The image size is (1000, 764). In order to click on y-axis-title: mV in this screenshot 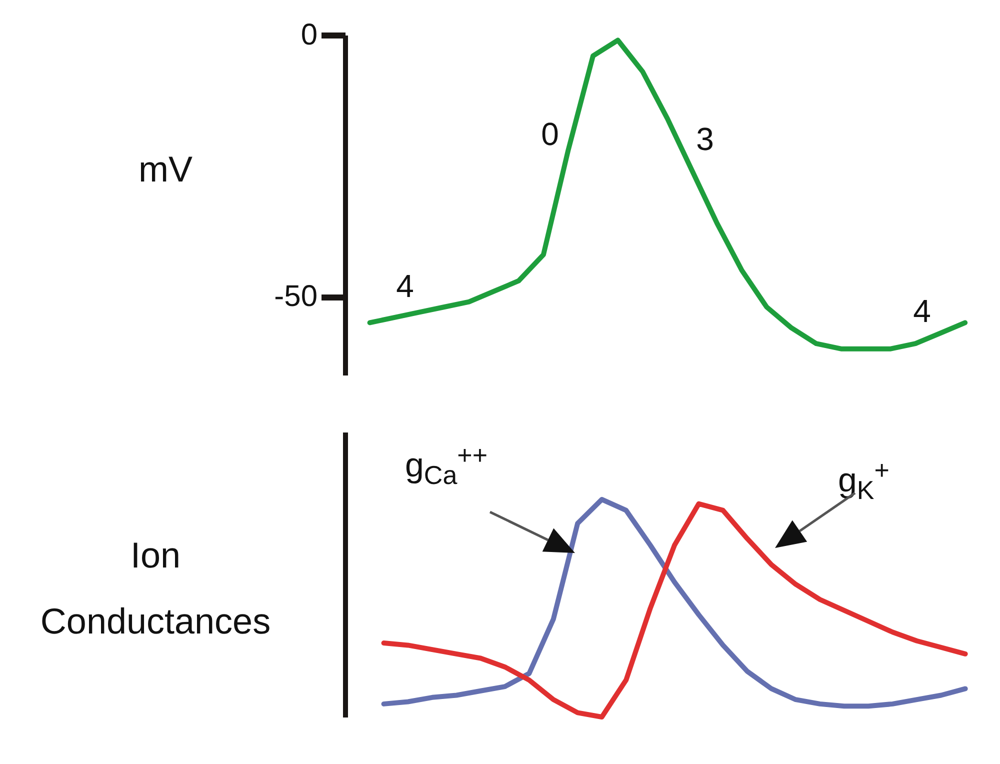, I will do `click(165, 169)`.